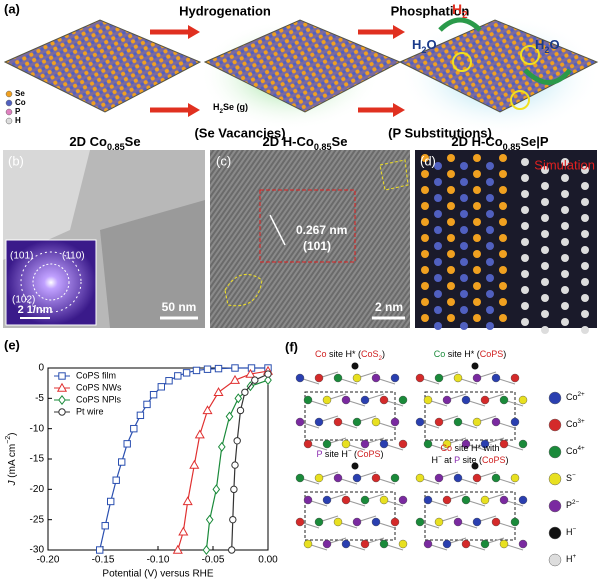 This screenshot has height=584, width=600. What do you see at coordinates (225, 10) in the screenshot?
I see `step-title: Hydrogenation` at bounding box center [225, 10].